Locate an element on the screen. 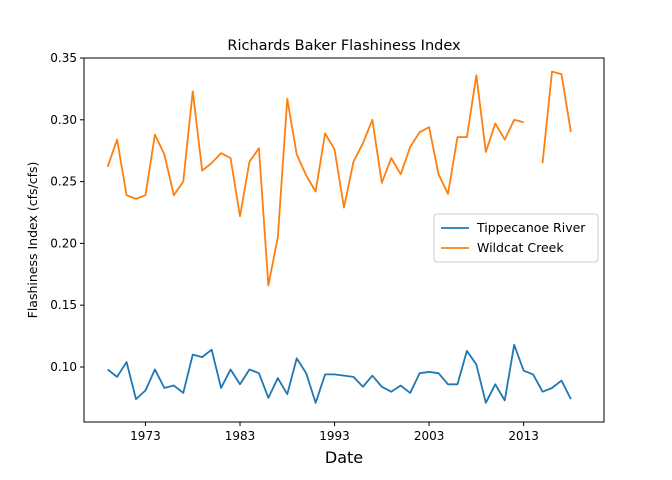 The image size is (672, 480). y-tick-label: 0.30 is located at coordinates (63, 120).